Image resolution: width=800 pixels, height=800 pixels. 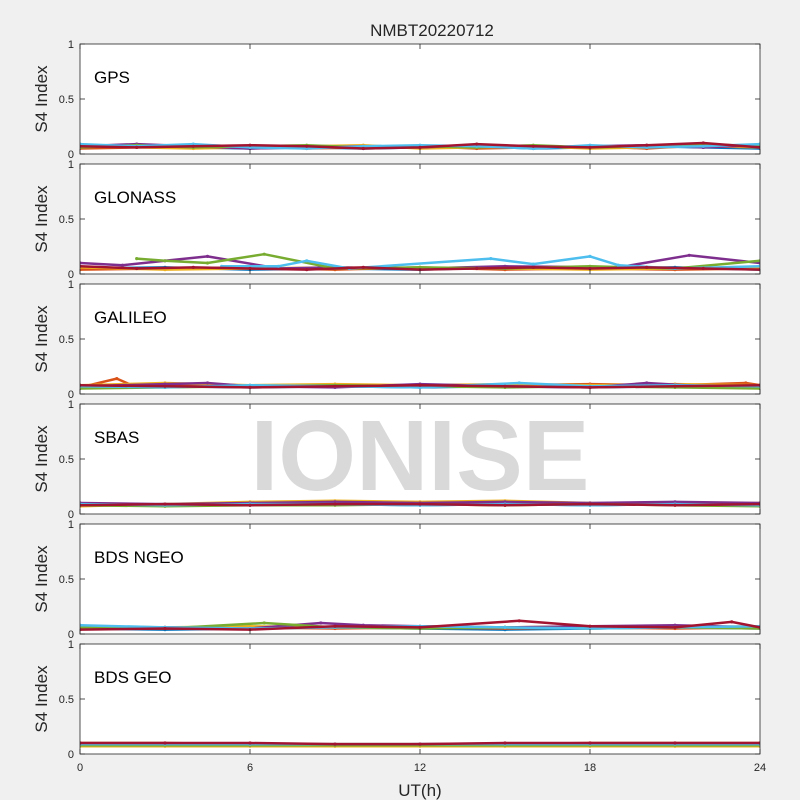 I want to click on x-tick-label: 24, so click(x=760, y=768).